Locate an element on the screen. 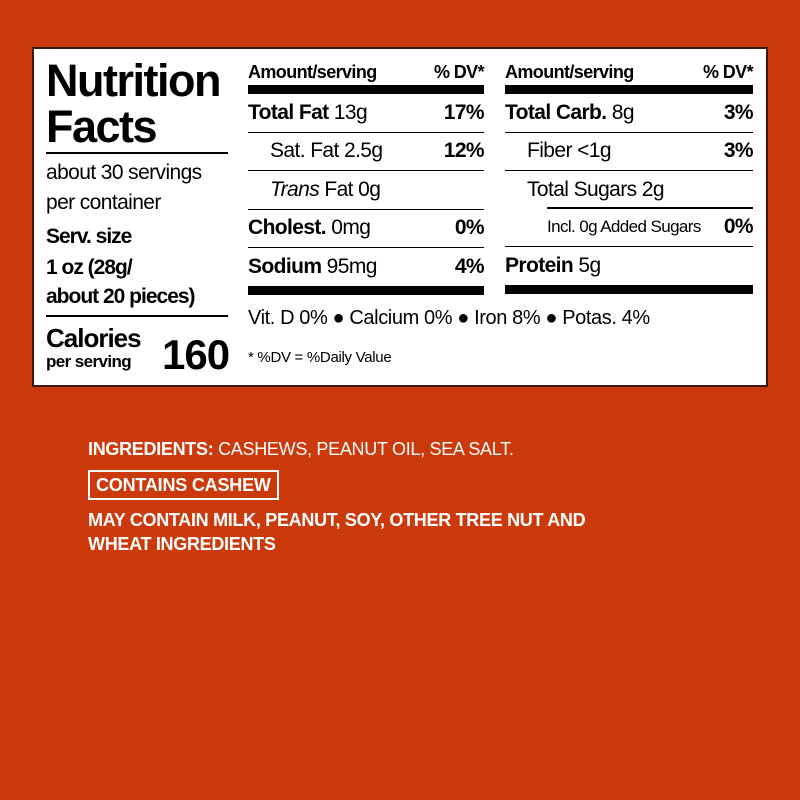  serving-size-value-2: about 20 pieces) is located at coordinates (121, 296).